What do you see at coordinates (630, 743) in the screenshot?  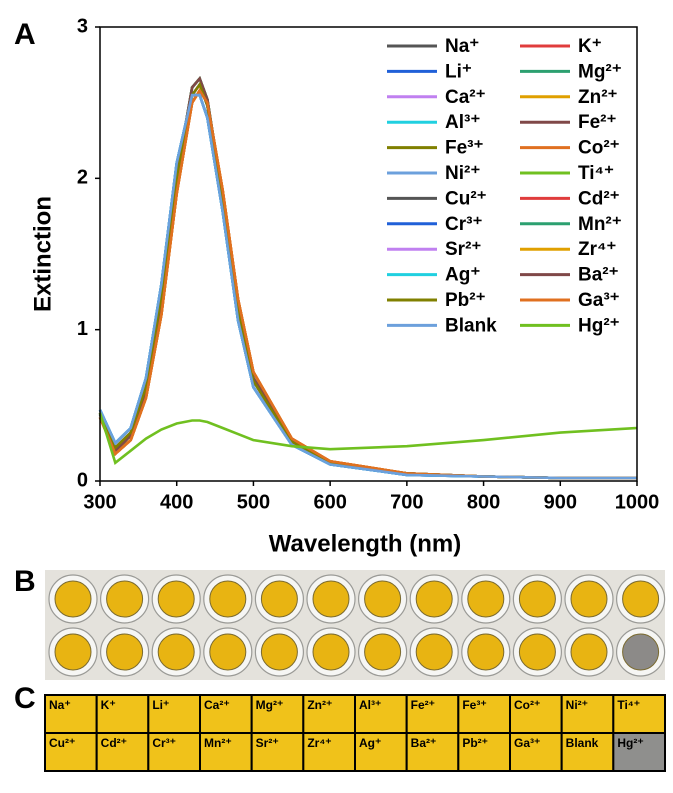 I see `cell-label: Hg²⁺` at bounding box center [630, 743].